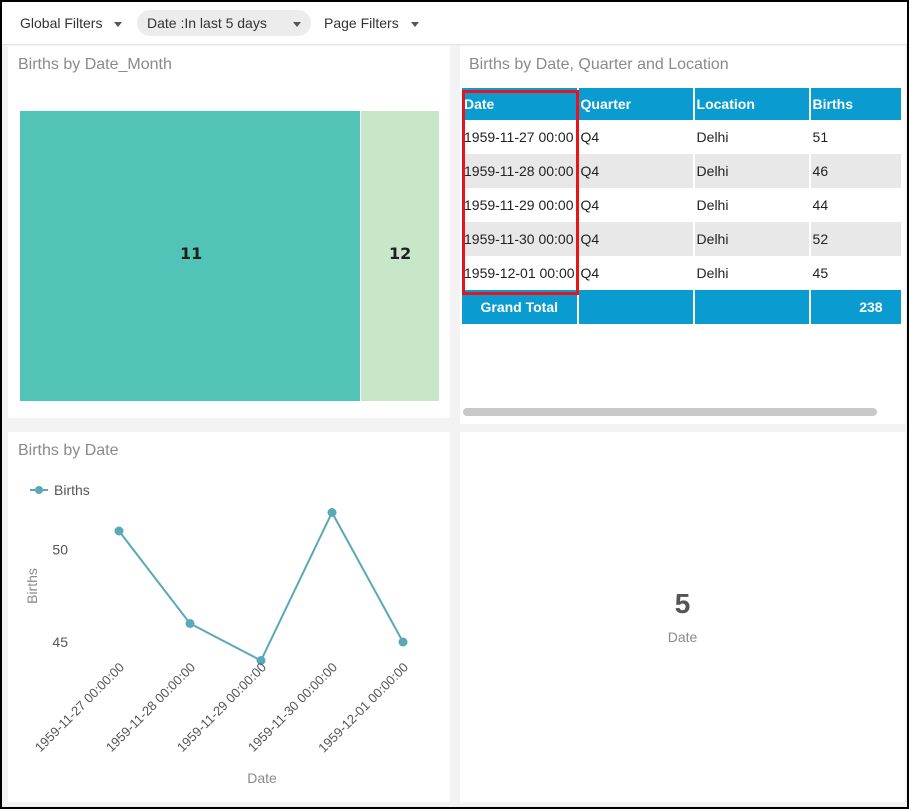  I want to click on global-filters-label: Global Filters, so click(61, 23).